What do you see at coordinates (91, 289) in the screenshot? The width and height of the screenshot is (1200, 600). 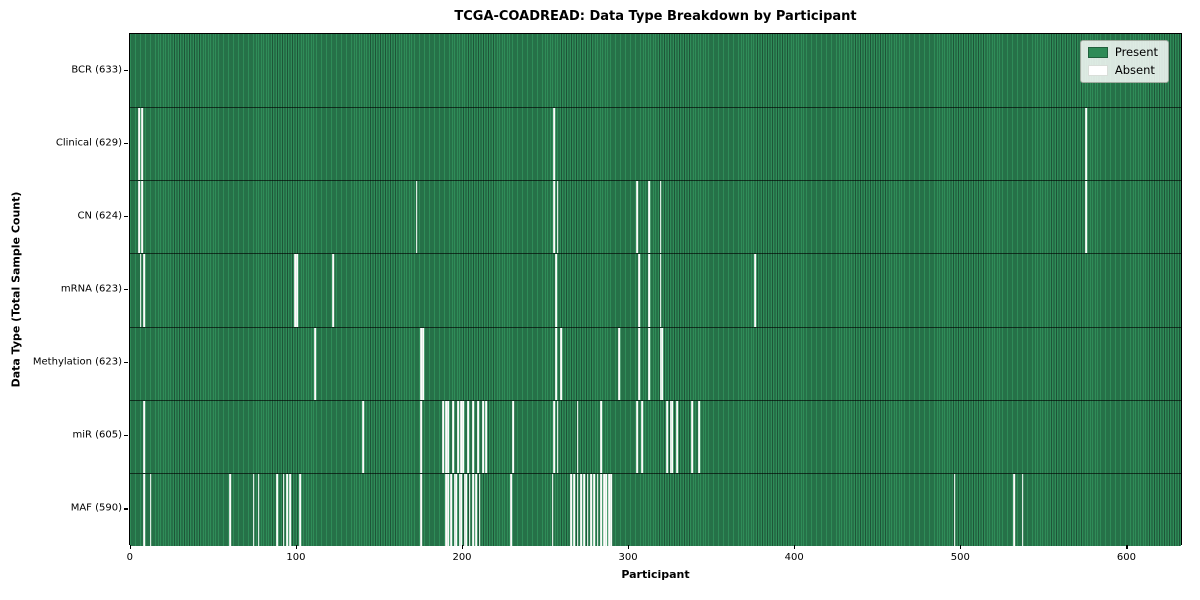 I see `ytick-label-mrna: mRNA (623)` at bounding box center [91, 289].